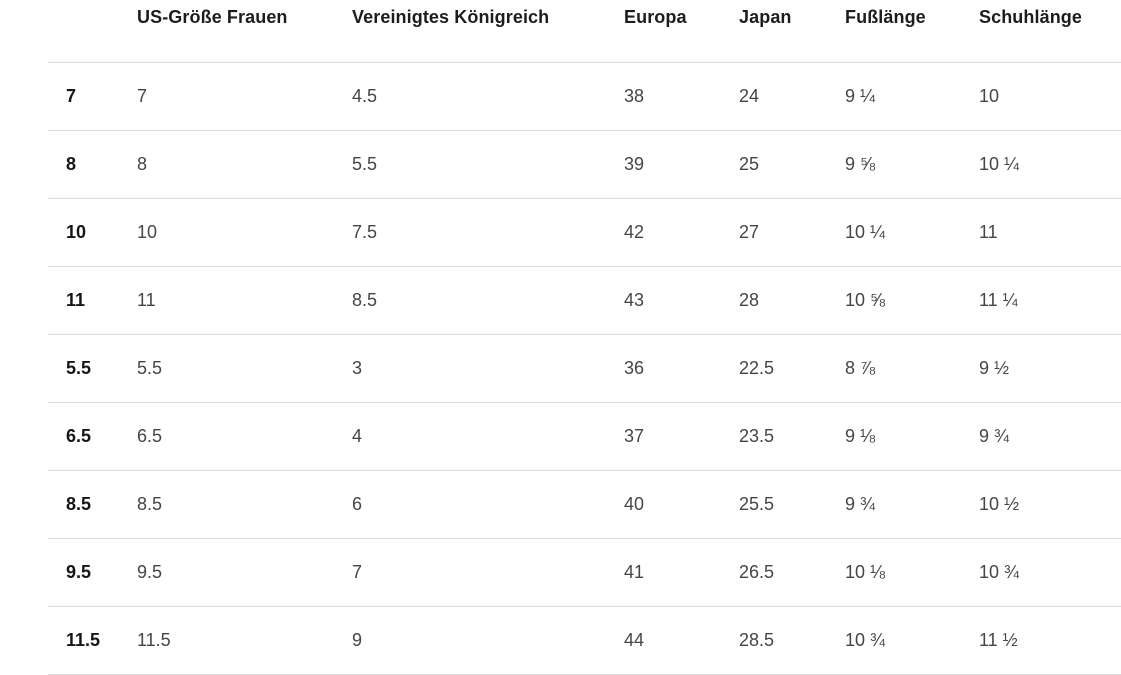 The width and height of the screenshot is (1121, 675). Describe the element at coordinates (757, 368) in the screenshot. I see `table-cell: 22.5` at that location.